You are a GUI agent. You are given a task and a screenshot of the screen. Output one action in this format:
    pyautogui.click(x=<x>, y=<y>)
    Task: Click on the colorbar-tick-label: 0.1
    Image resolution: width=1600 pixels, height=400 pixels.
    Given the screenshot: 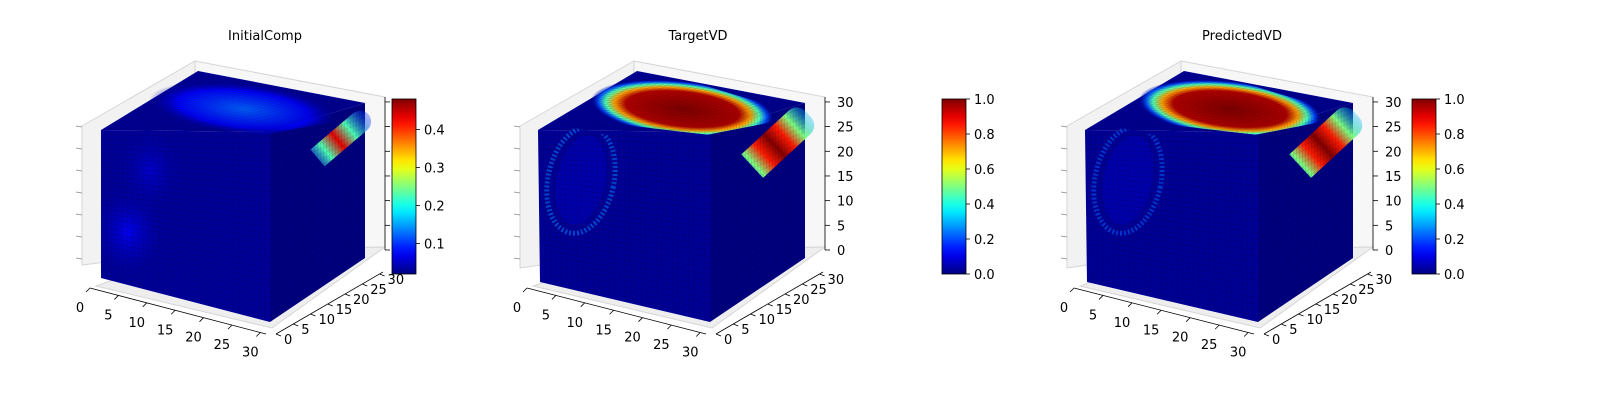 What is the action you would take?
    pyautogui.click(x=434, y=245)
    